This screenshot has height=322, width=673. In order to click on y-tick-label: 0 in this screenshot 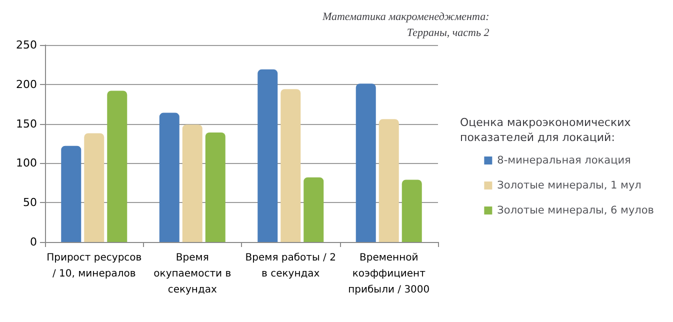, I will do `click(33, 242)`.